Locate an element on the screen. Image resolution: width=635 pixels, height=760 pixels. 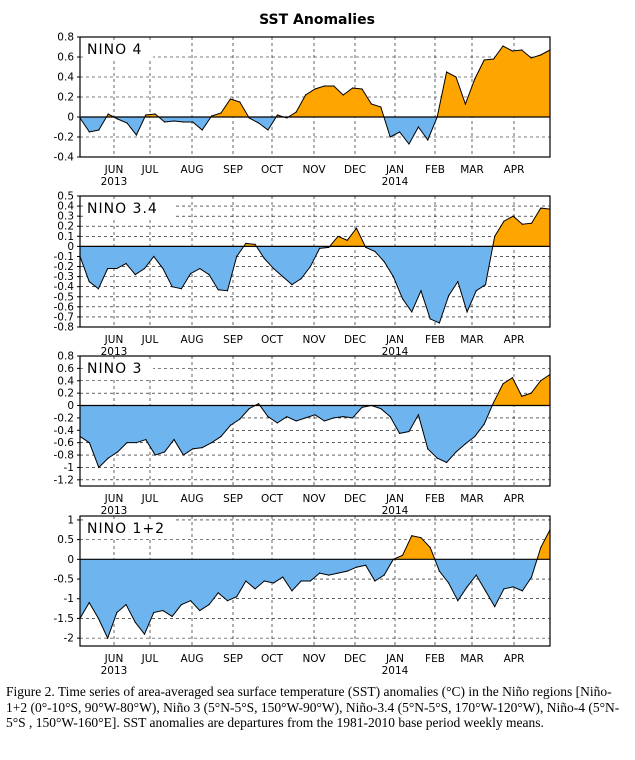
x-tick-label: SEP is located at coordinates (233, 659).